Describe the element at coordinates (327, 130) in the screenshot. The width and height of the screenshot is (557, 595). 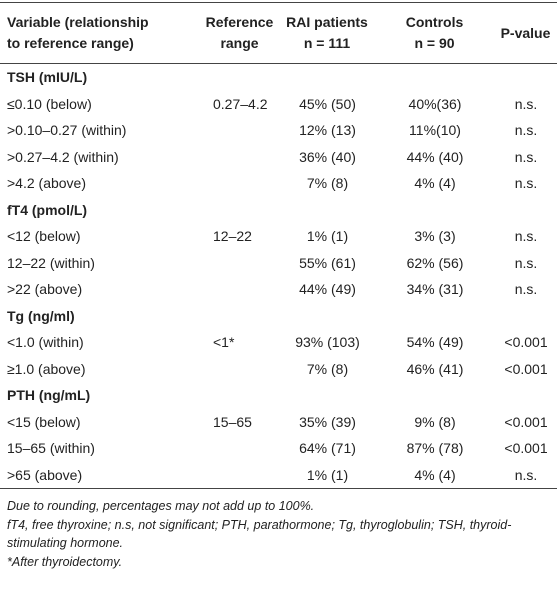
I see `cell-text: 12% (13)` at that location.